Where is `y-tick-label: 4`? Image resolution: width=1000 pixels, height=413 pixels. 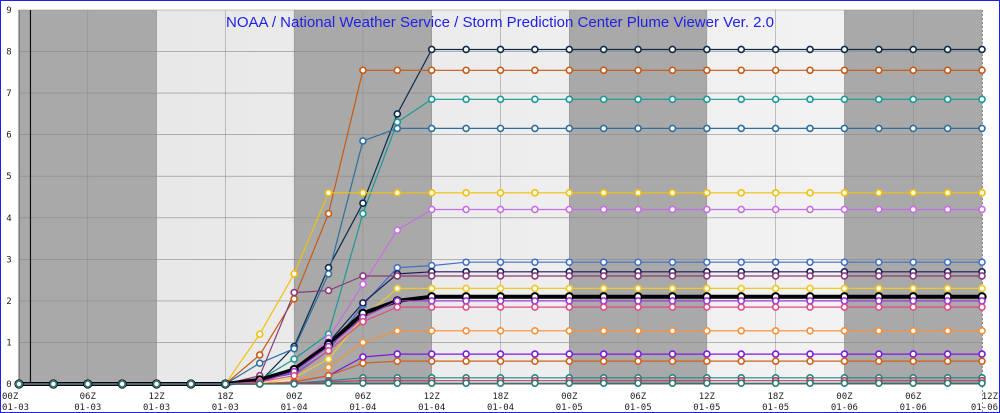
y-tick-label: 4 is located at coordinates (8, 219).